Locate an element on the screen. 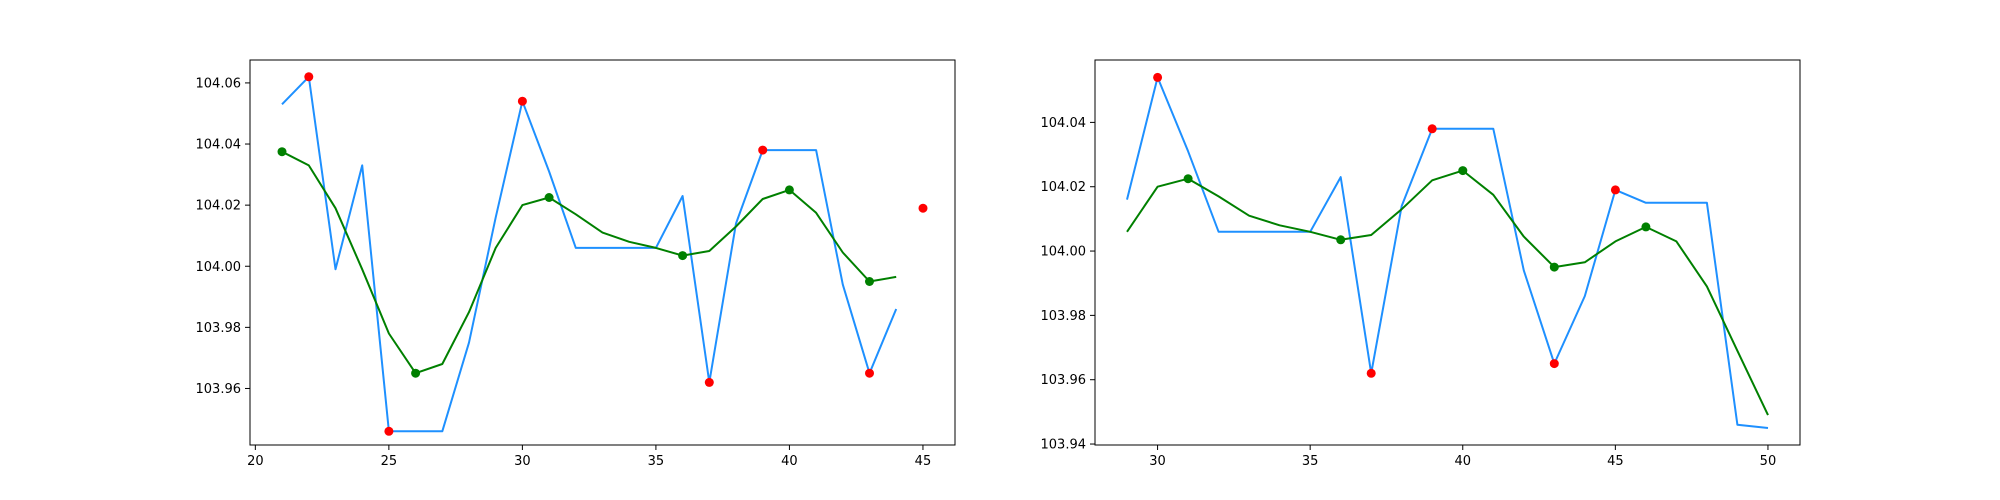  y-tick-label: 104.06 is located at coordinates (219, 83).